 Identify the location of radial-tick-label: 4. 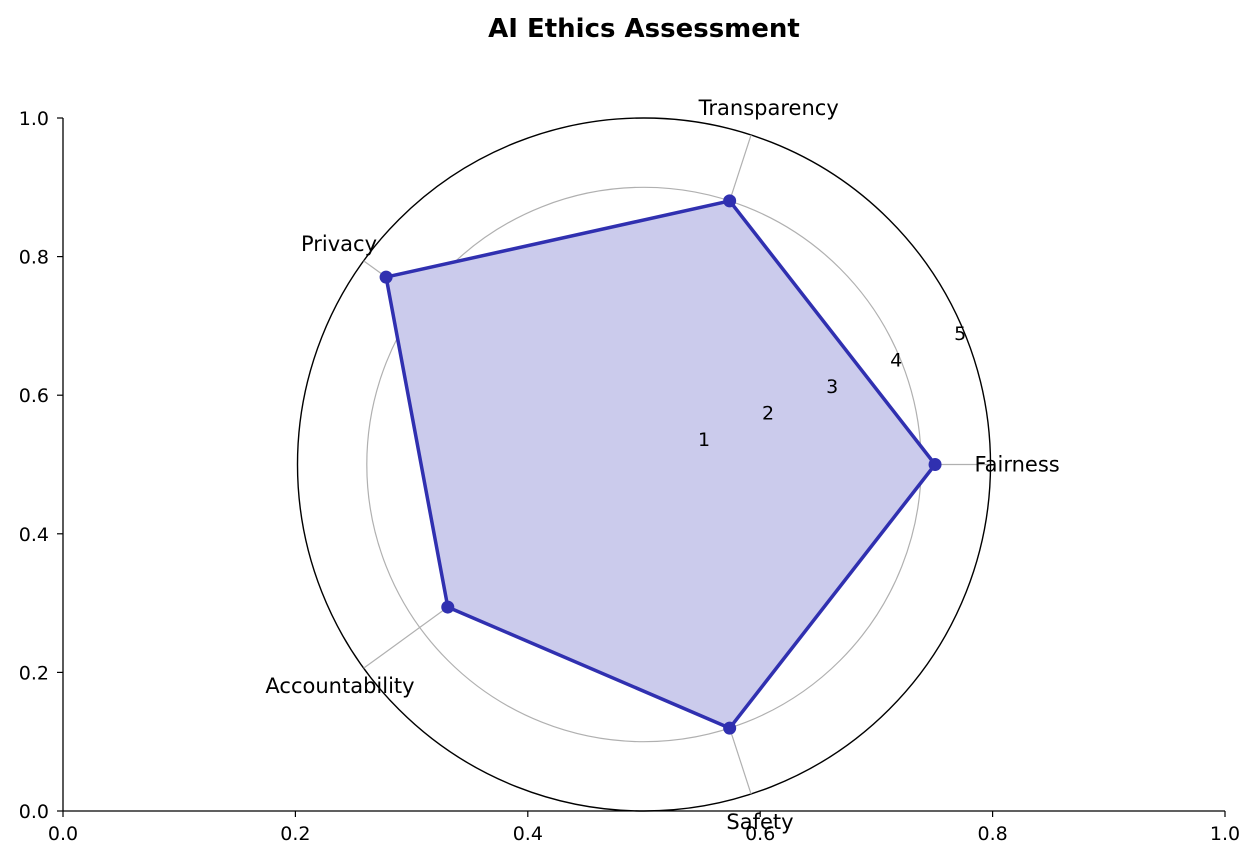
(896, 360).